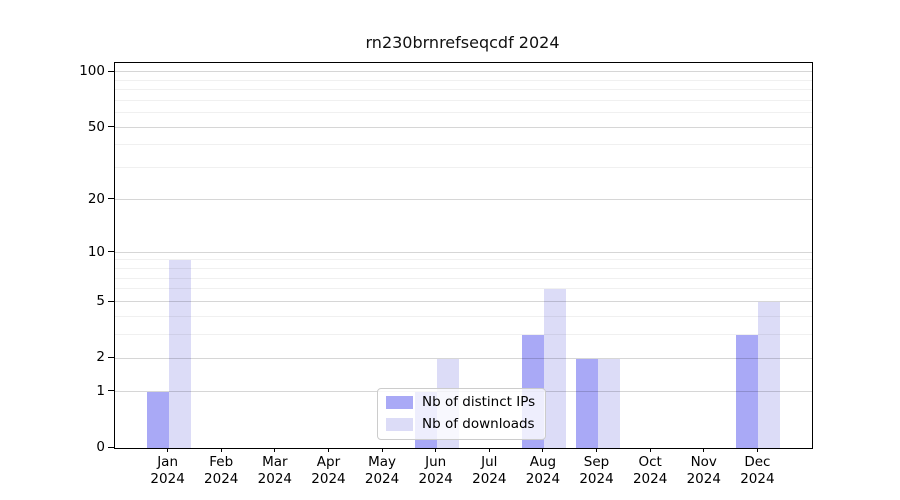  Describe the element at coordinates (168, 462) in the screenshot. I see `x-tick-month: Jan` at that location.